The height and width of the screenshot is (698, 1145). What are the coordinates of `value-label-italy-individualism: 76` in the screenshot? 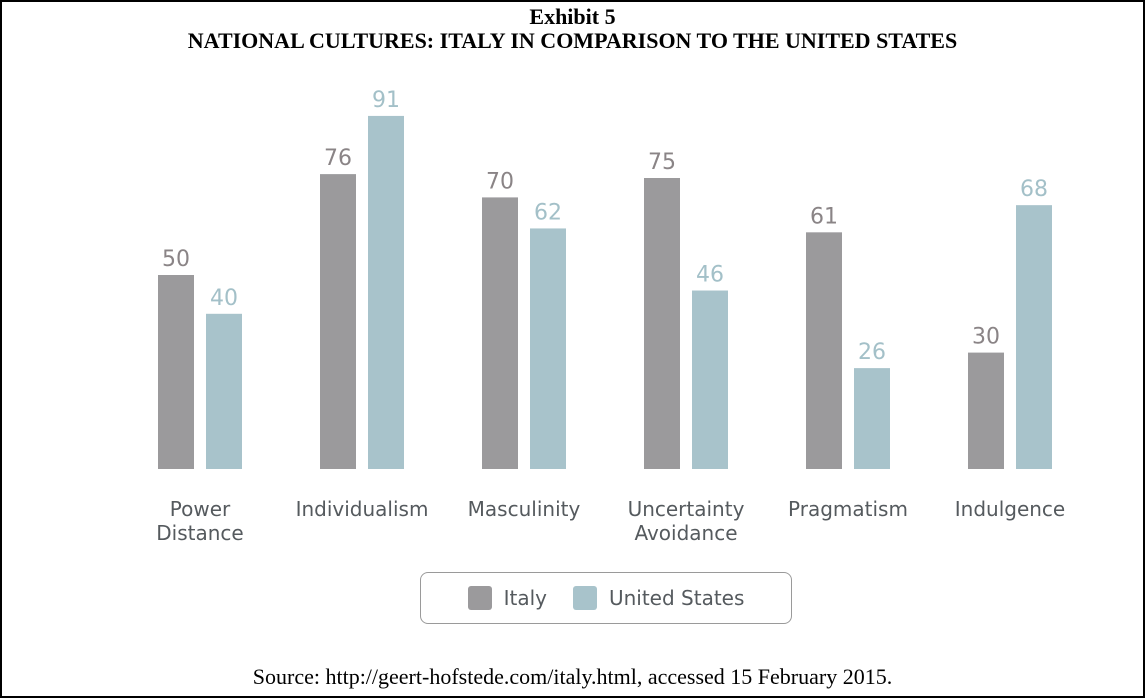 It's located at (338, 158).